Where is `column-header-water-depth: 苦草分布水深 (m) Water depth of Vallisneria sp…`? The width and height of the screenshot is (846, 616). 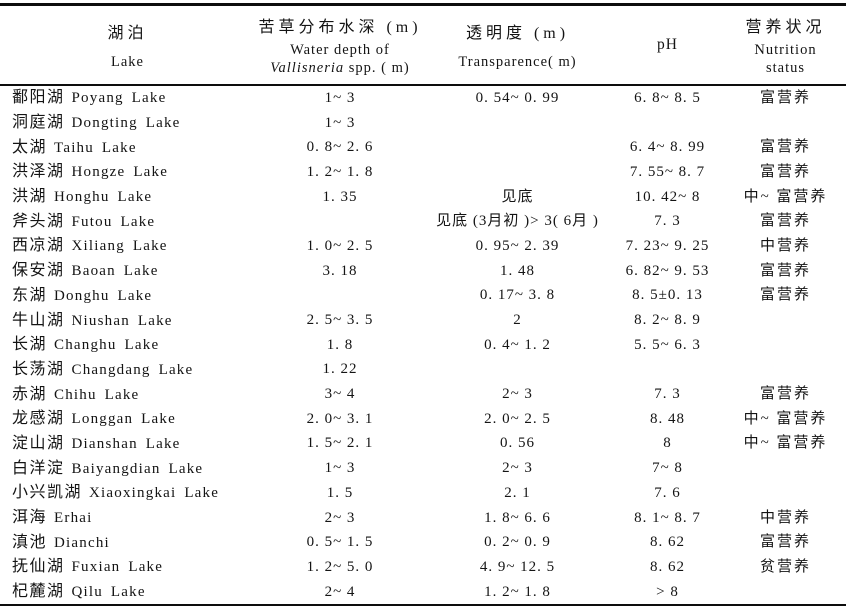 column-header-water-depth: 苦草分布水深 (m) Water depth of Vallisneria sp… is located at coordinates (340, 45).